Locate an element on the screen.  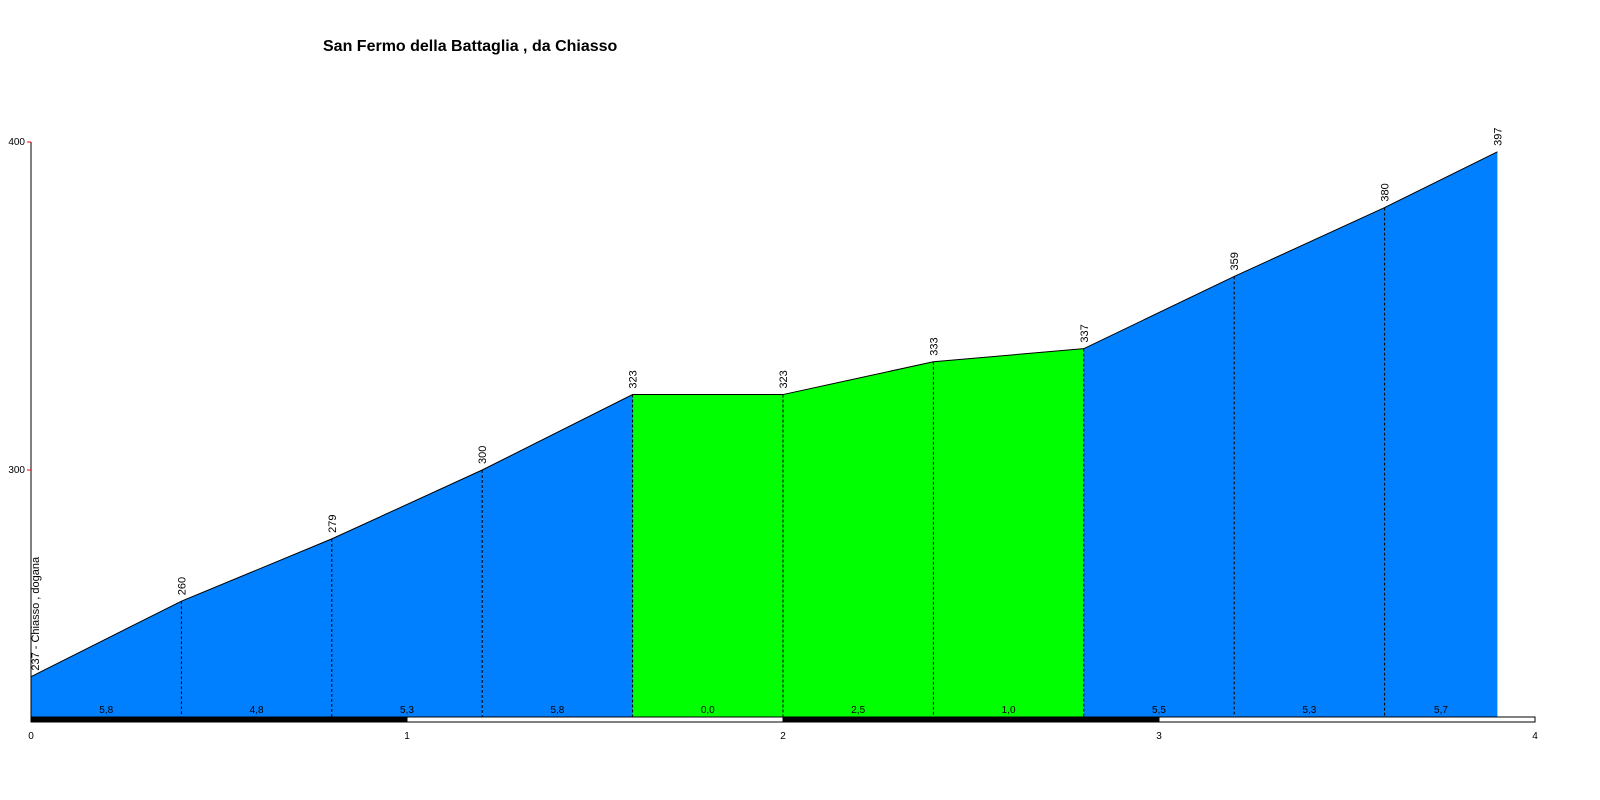
gradient-label-7: 5,5 is located at coordinates (1159, 710).